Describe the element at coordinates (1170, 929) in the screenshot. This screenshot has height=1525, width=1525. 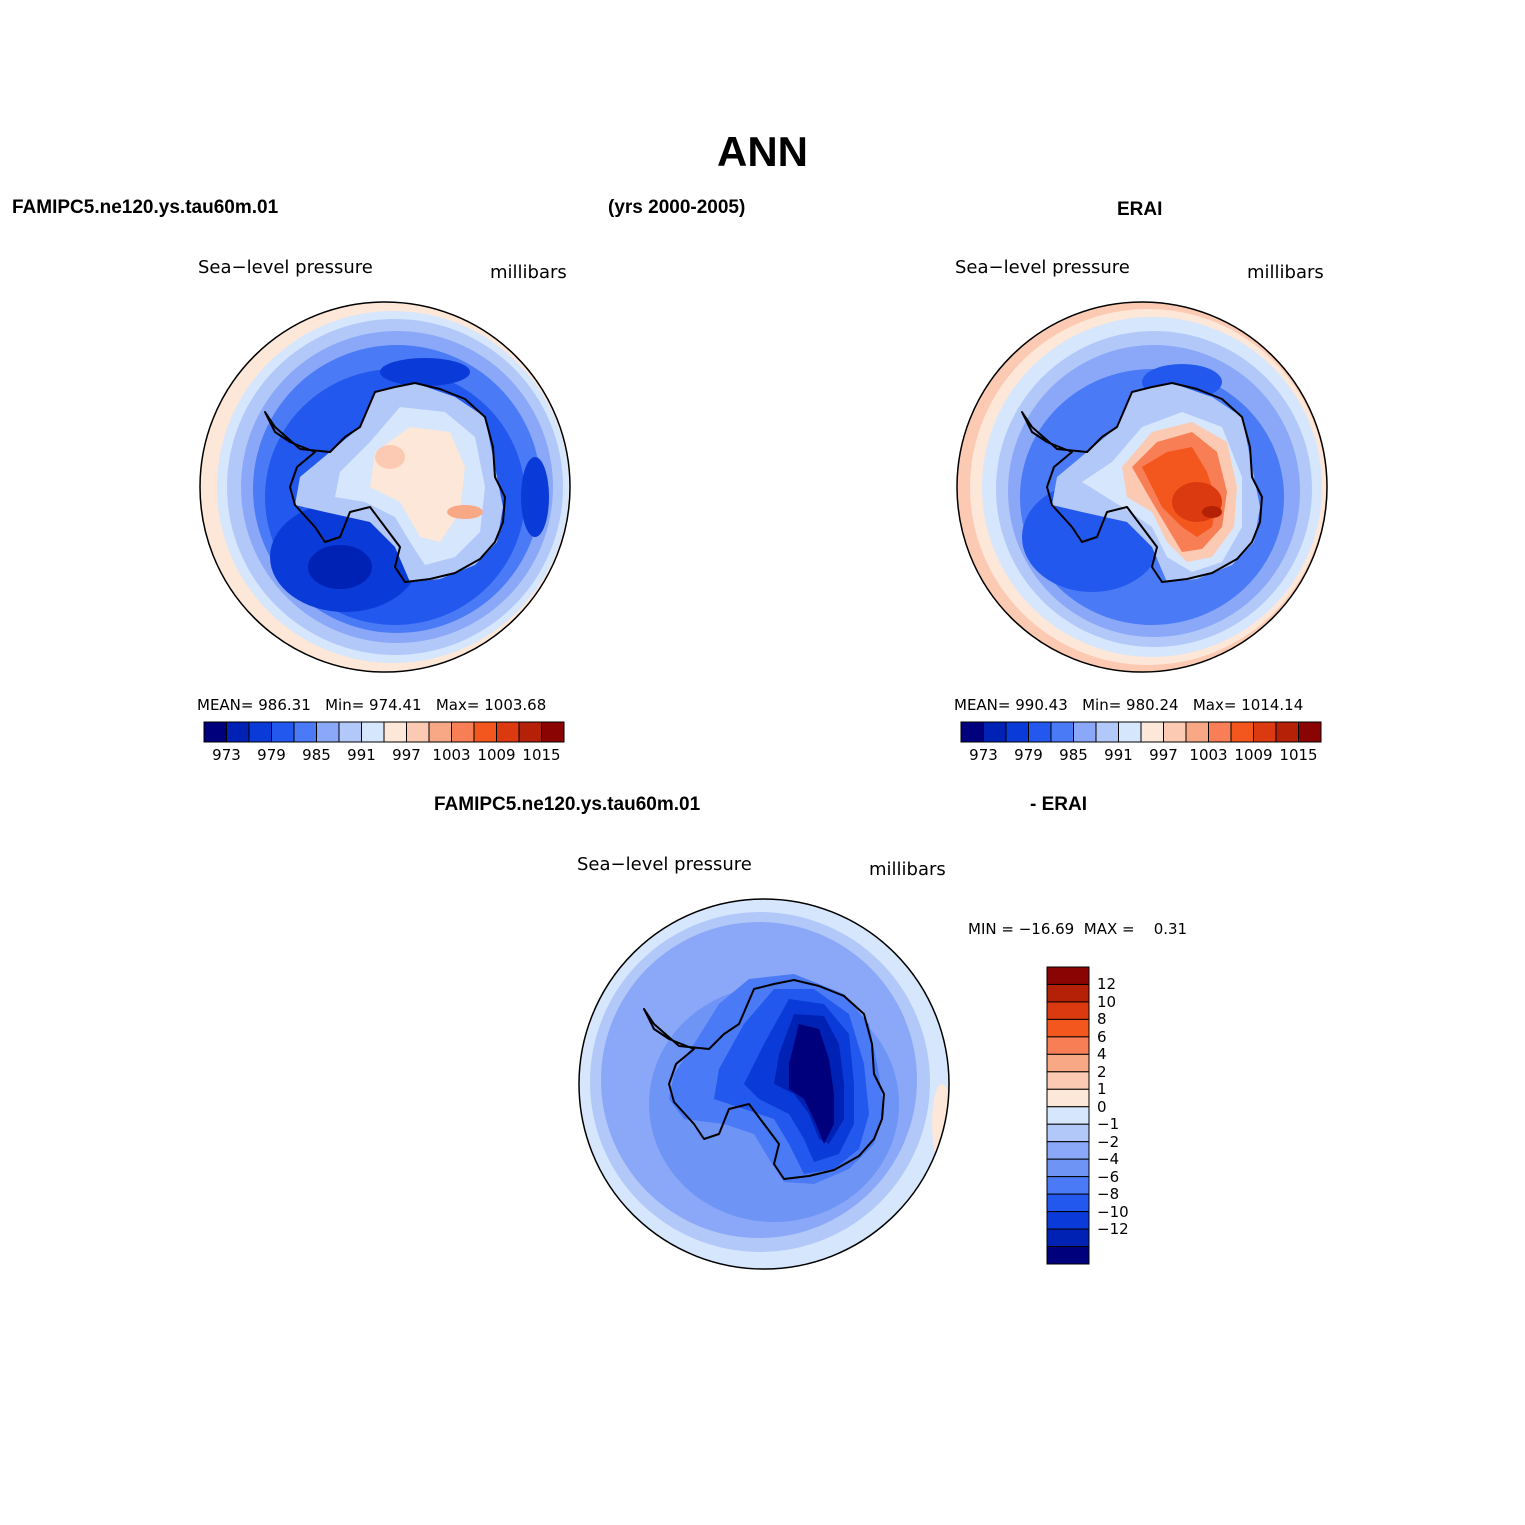
I see `max-value: 0.31` at that location.